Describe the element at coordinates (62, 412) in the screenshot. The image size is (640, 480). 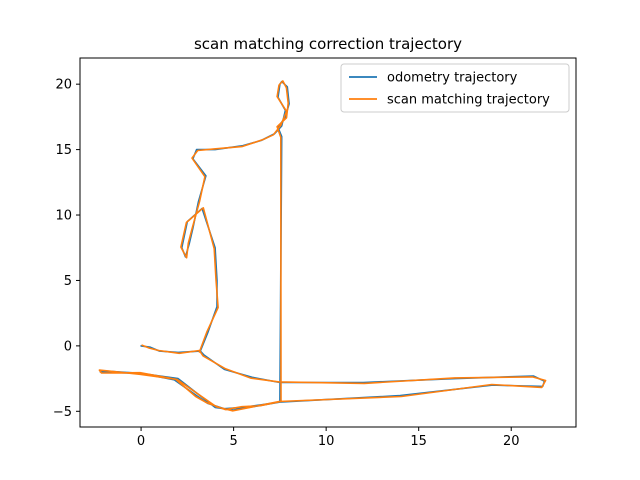
I see `y-tick-label: −5` at that location.